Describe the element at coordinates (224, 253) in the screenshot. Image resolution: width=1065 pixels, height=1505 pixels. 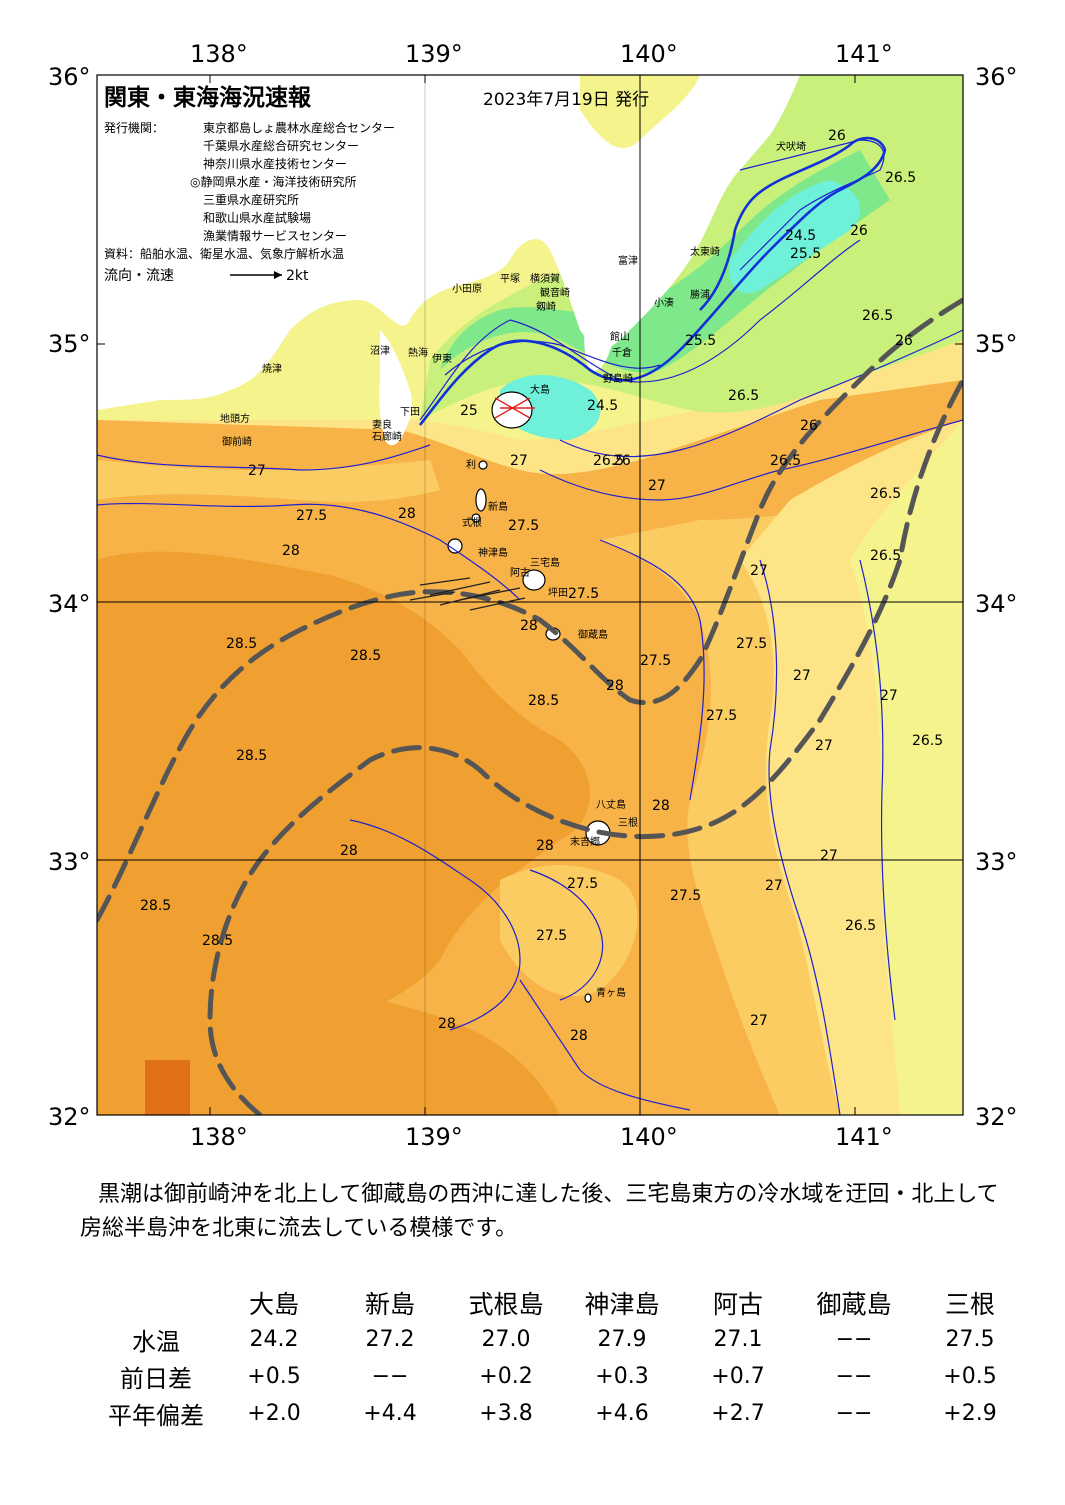
I see `data-sources: 資料：船舶水温、衛星水温、気象庁解析水温` at that location.